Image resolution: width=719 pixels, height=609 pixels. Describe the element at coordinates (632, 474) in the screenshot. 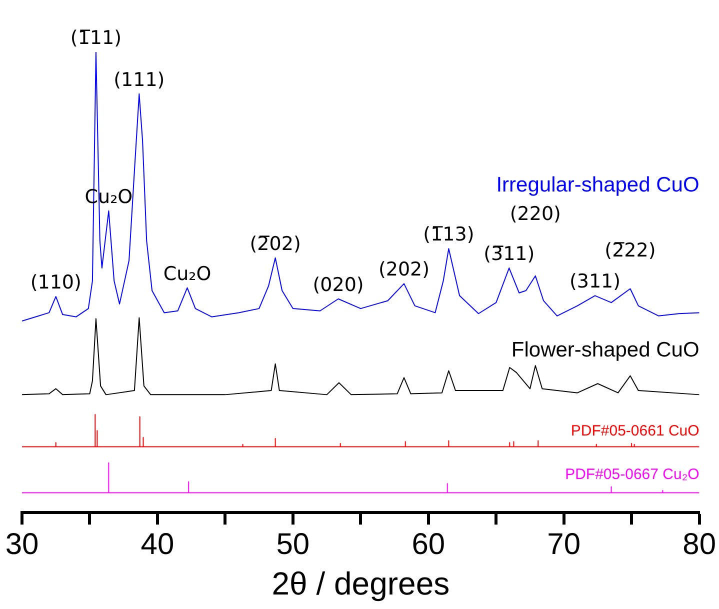

I see `series-label: PDF#05-0667 Cu₂O` at that location.